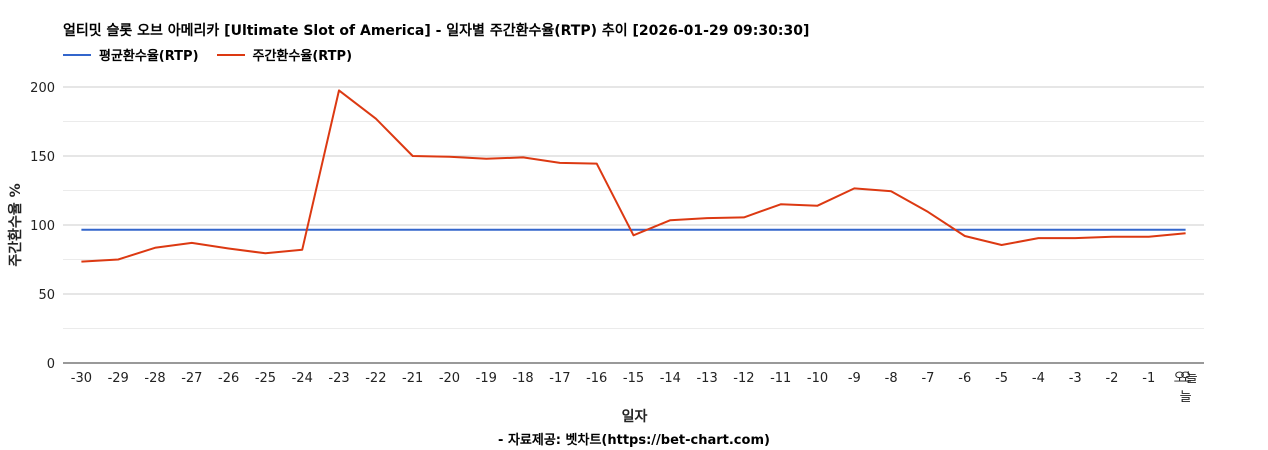  I want to click on x-tick-label: -22, so click(375, 378).